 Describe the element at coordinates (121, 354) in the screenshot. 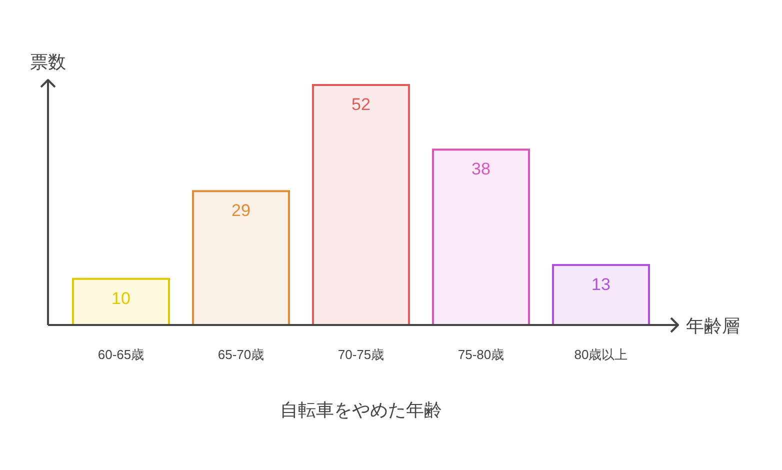

I see `x-tick-label: 60-65歳` at that location.